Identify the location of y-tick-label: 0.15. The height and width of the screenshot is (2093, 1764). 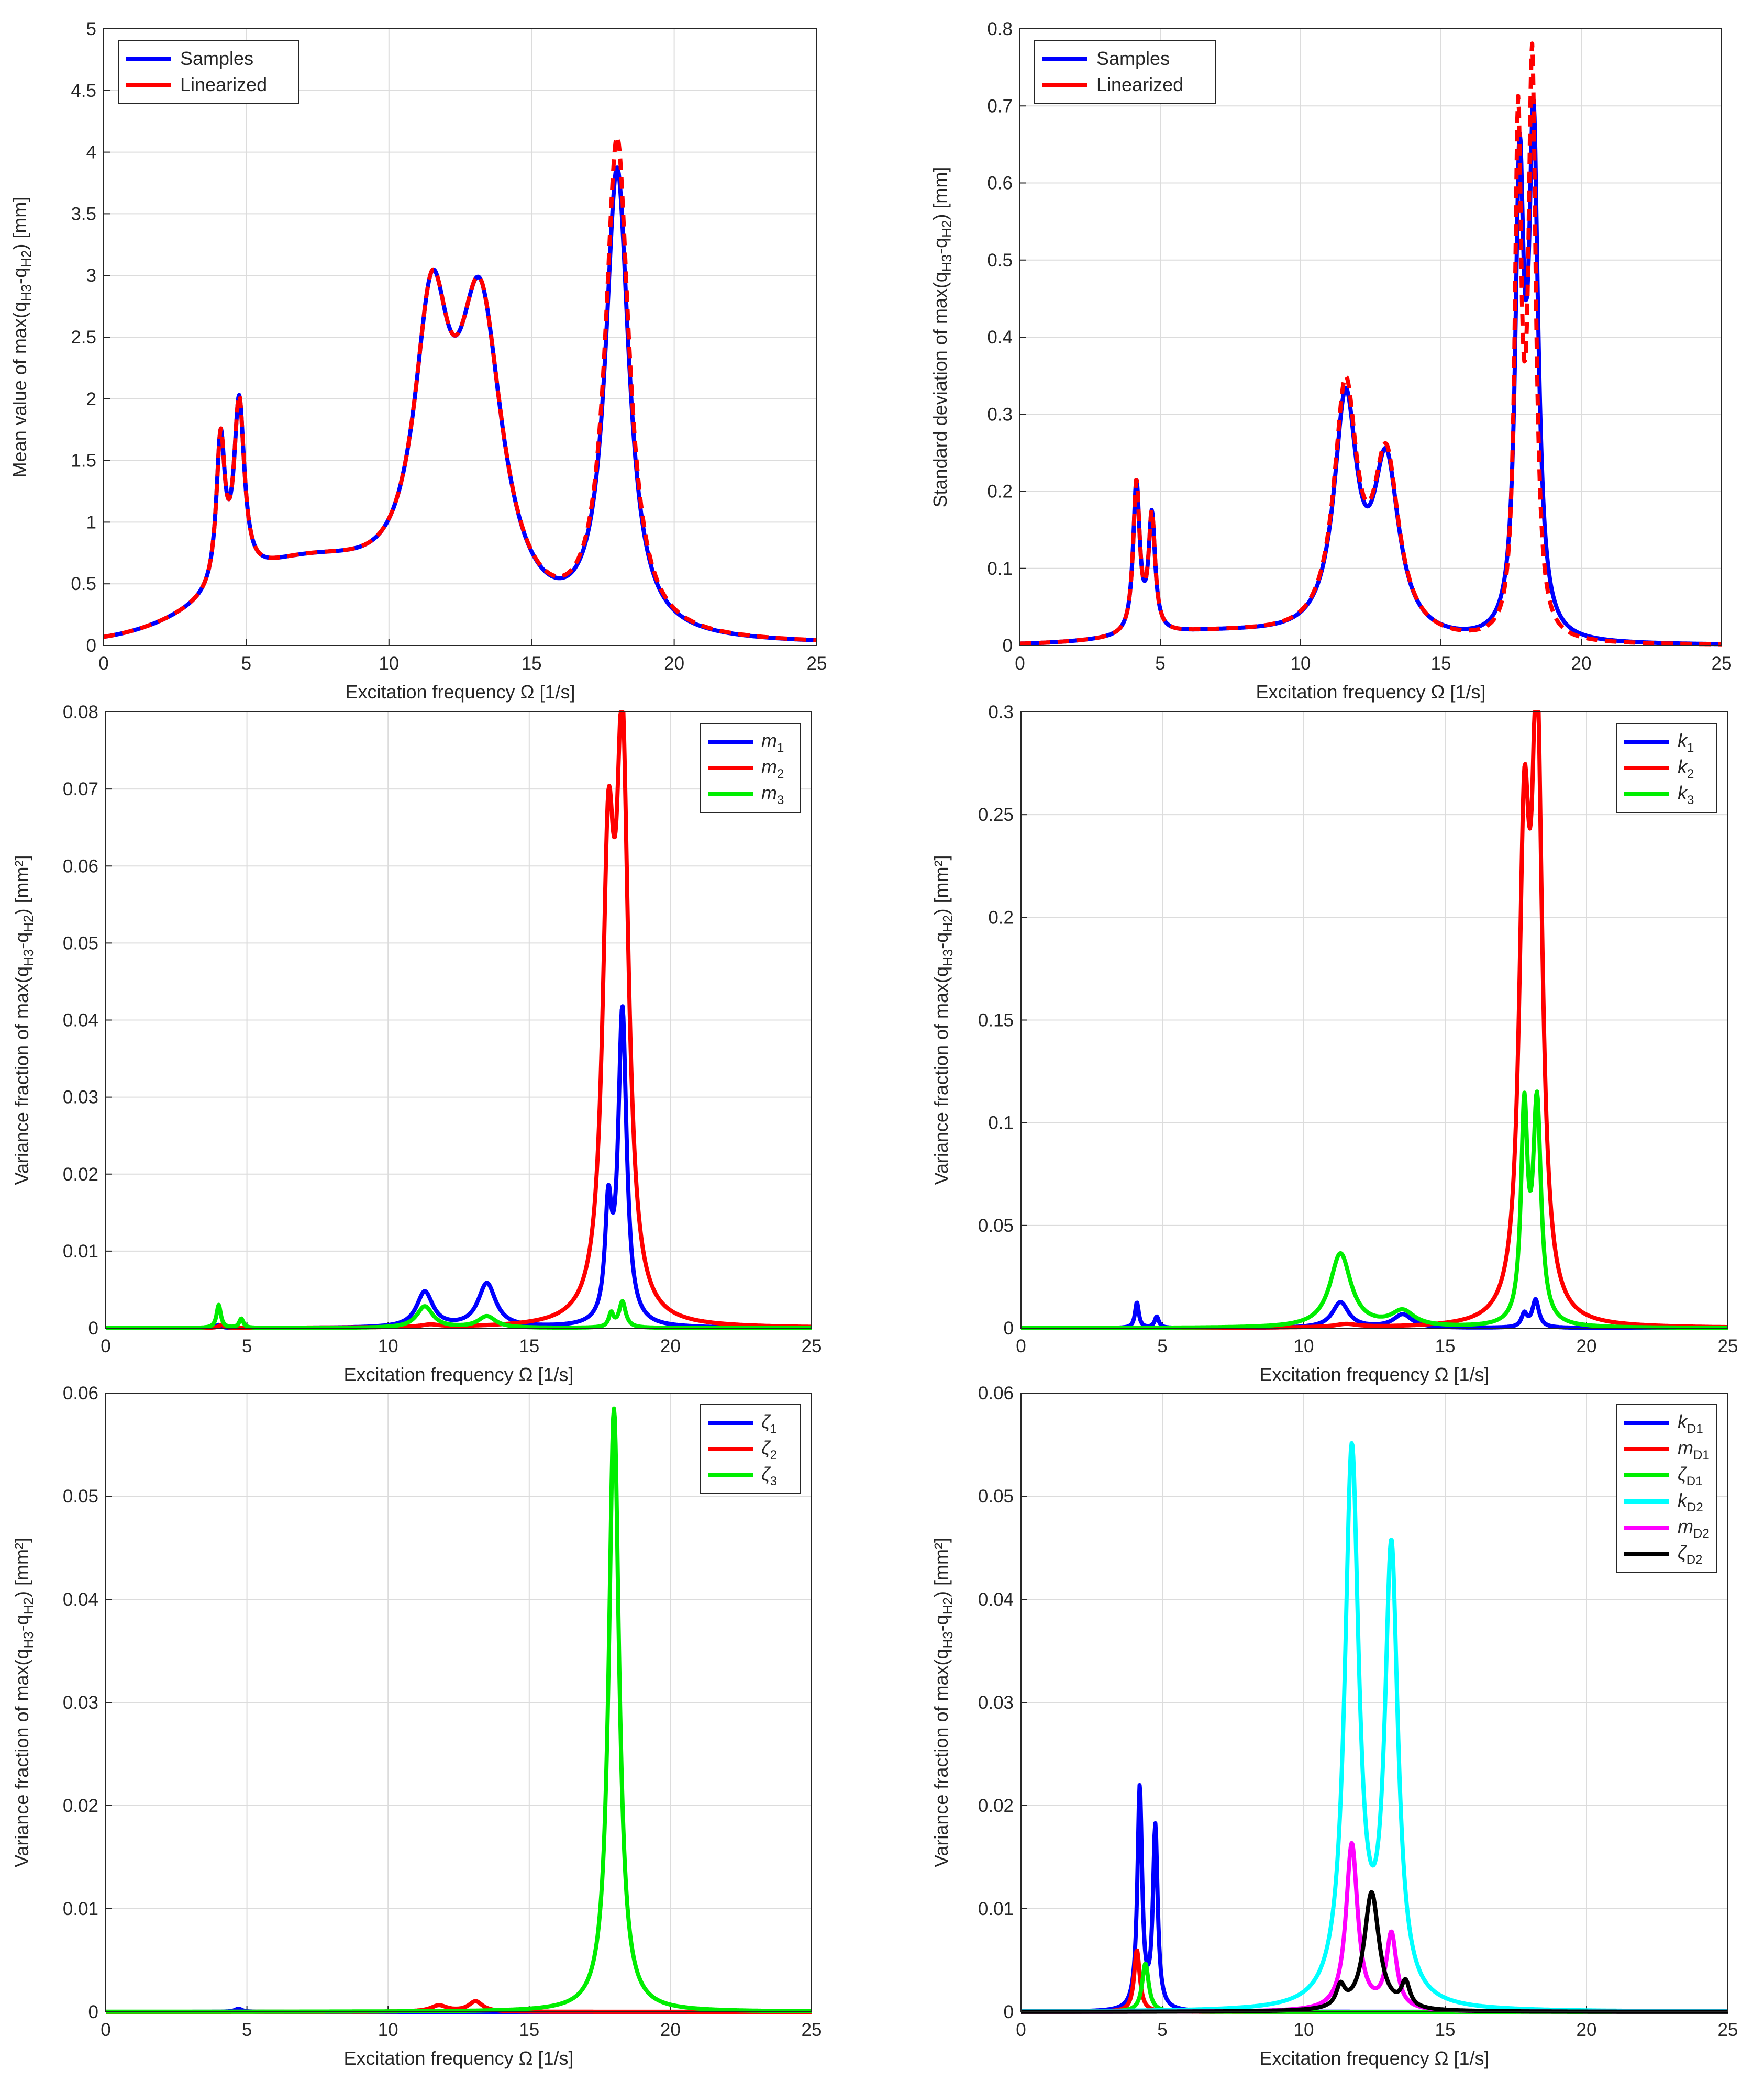
(996, 1020).